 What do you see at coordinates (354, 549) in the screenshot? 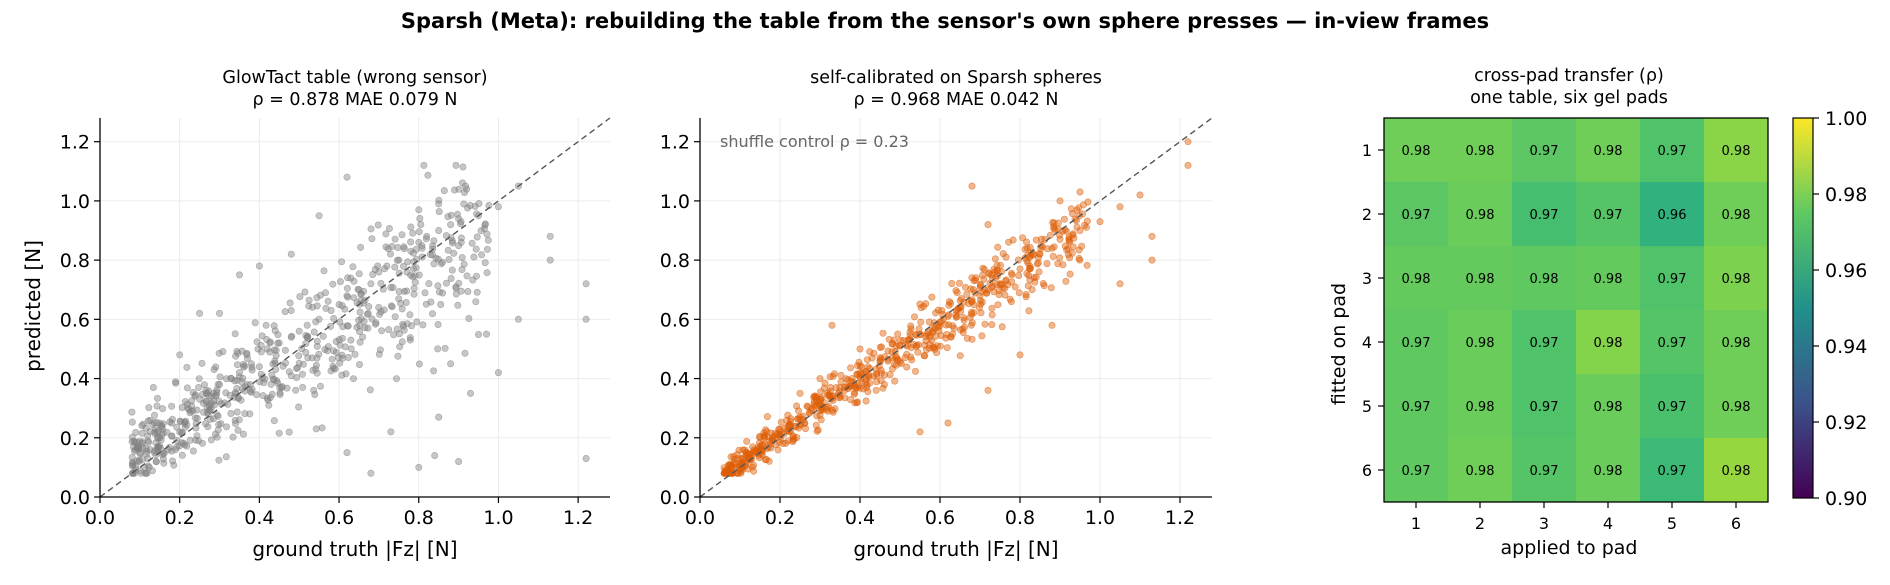
I see `panel1-xlabel: ground truth |Fz| [N]` at bounding box center [354, 549].